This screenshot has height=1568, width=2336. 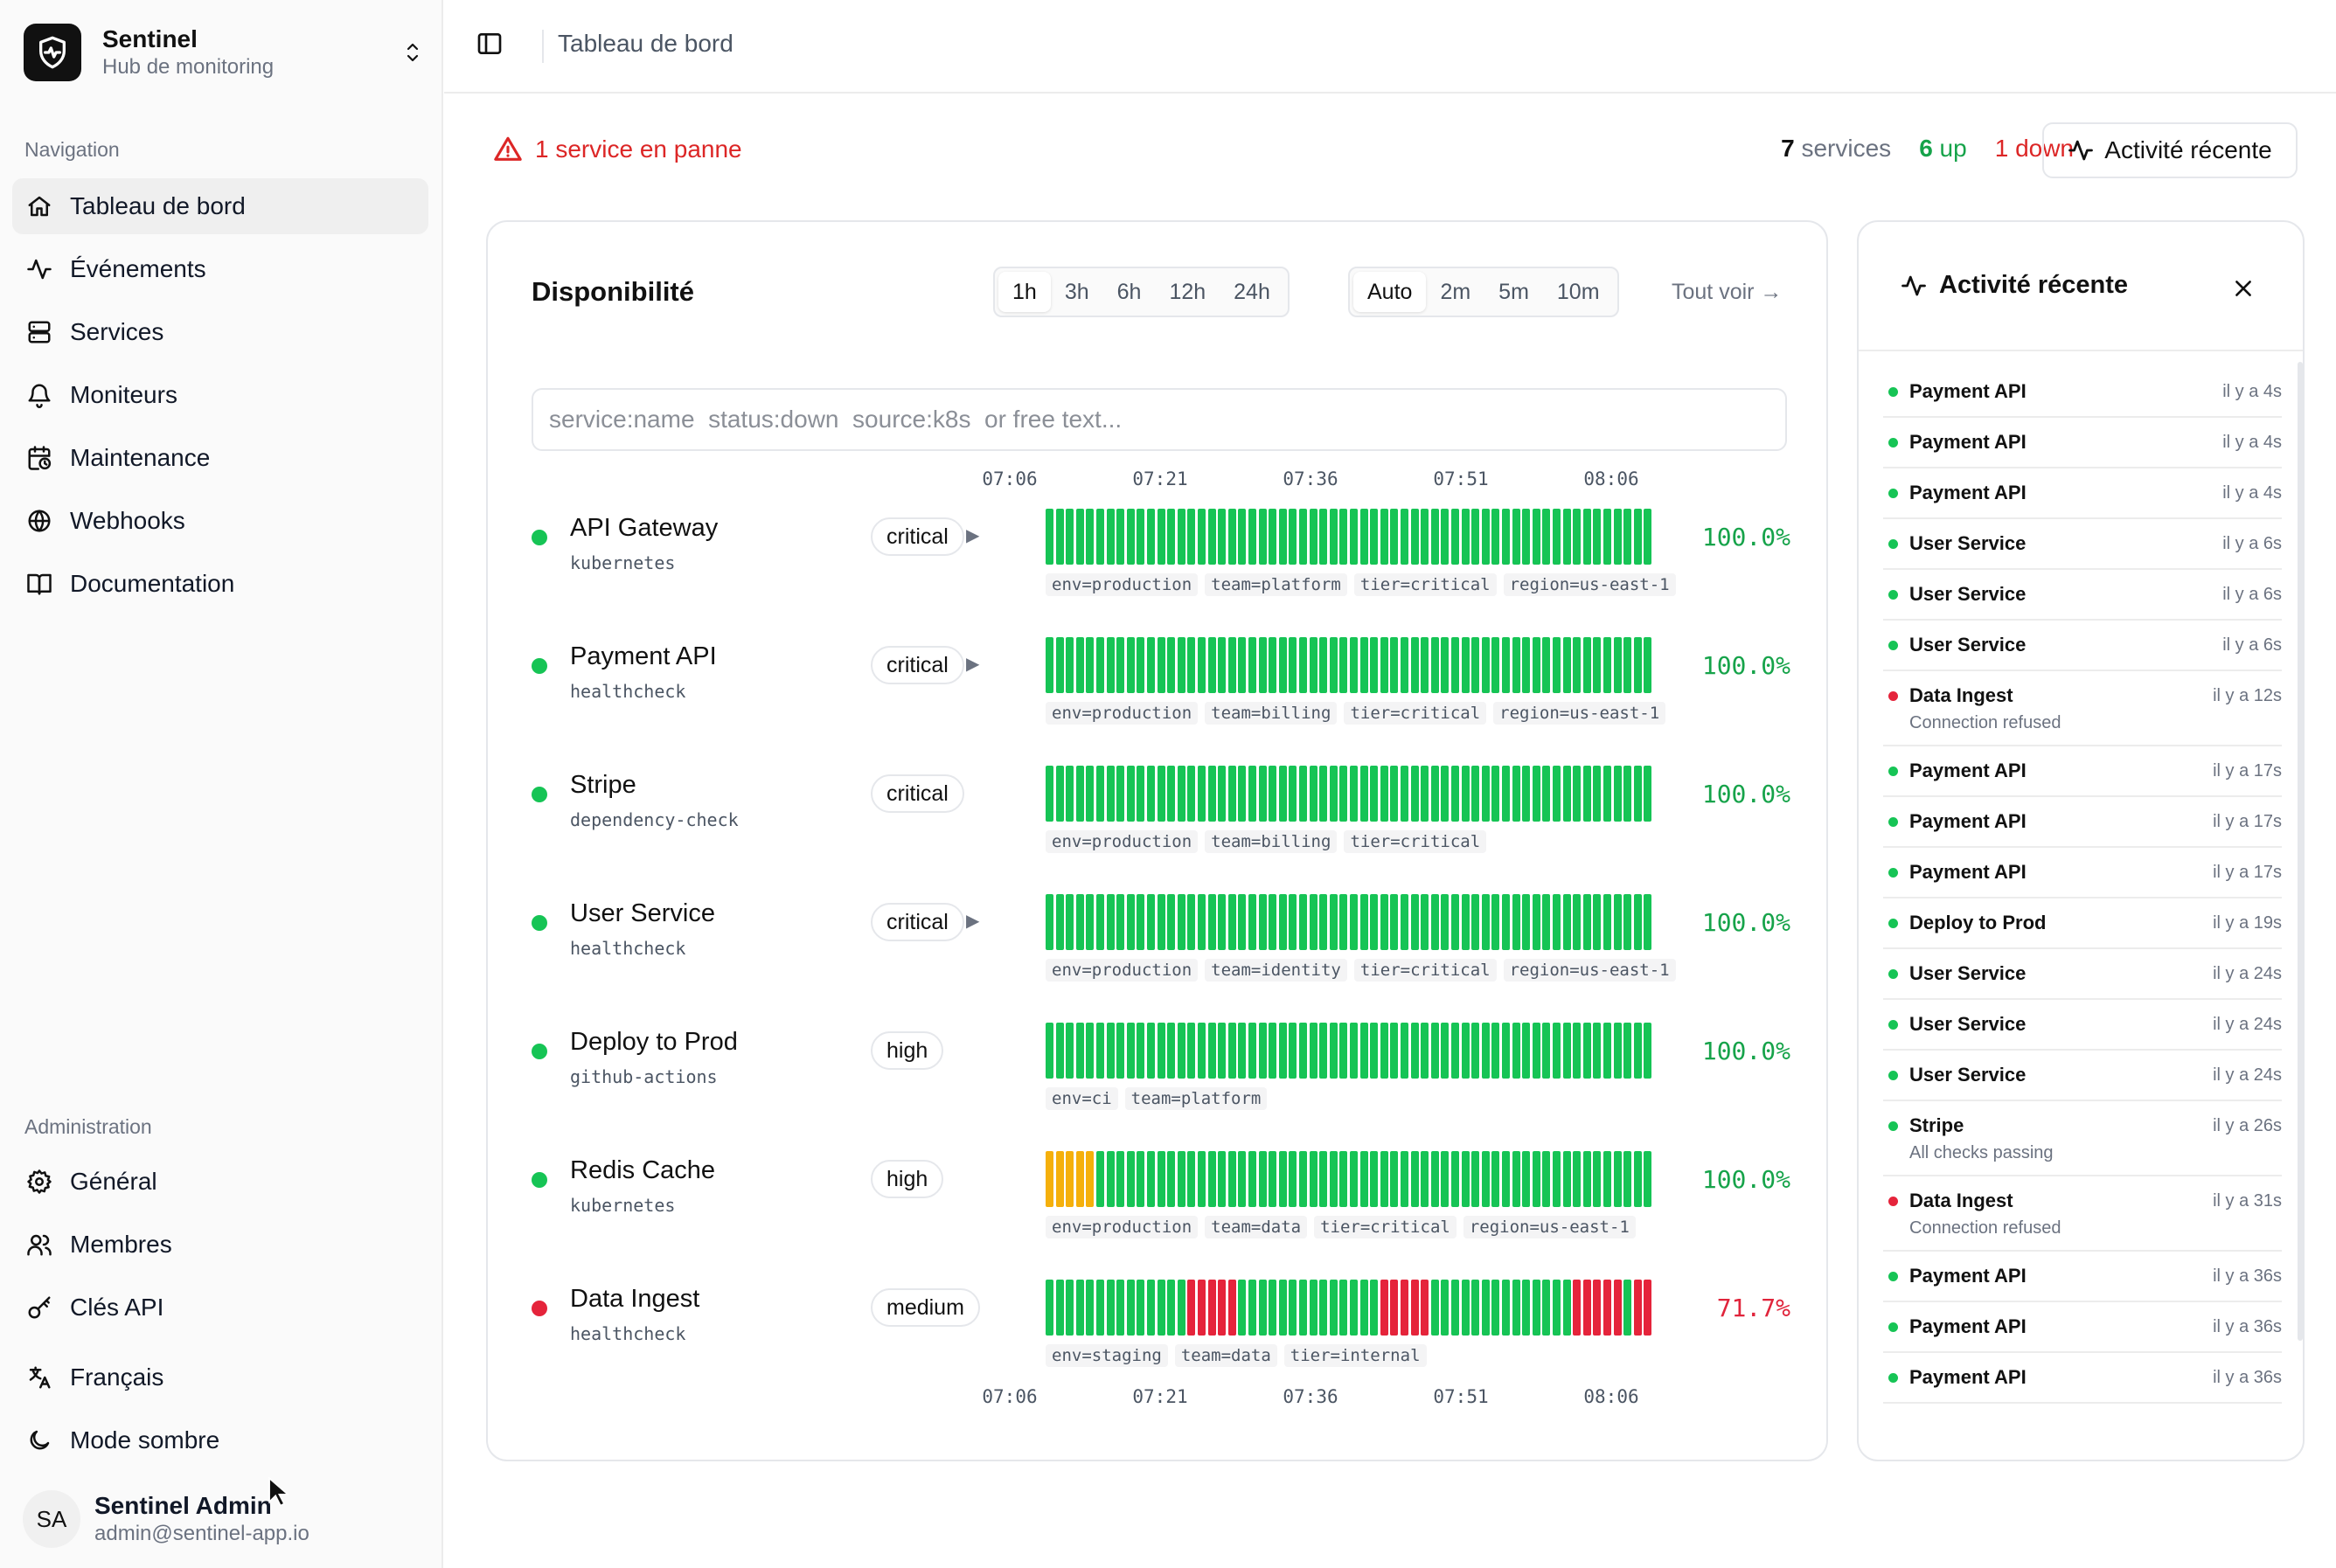 What do you see at coordinates (1455, 292) in the screenshot?
I see `refresh-2m: 2m` at bounding box center [1455, 292].